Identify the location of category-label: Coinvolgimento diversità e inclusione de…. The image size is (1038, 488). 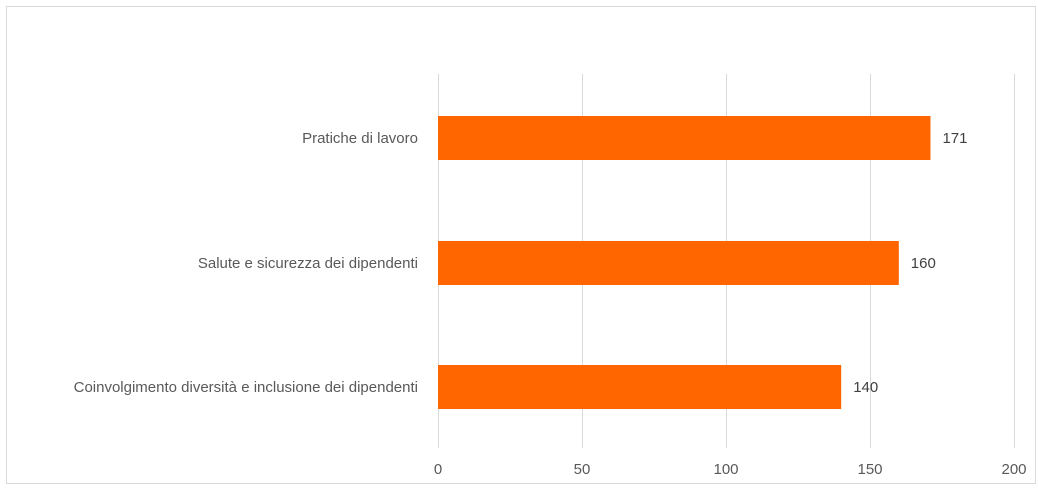
(246, 387).